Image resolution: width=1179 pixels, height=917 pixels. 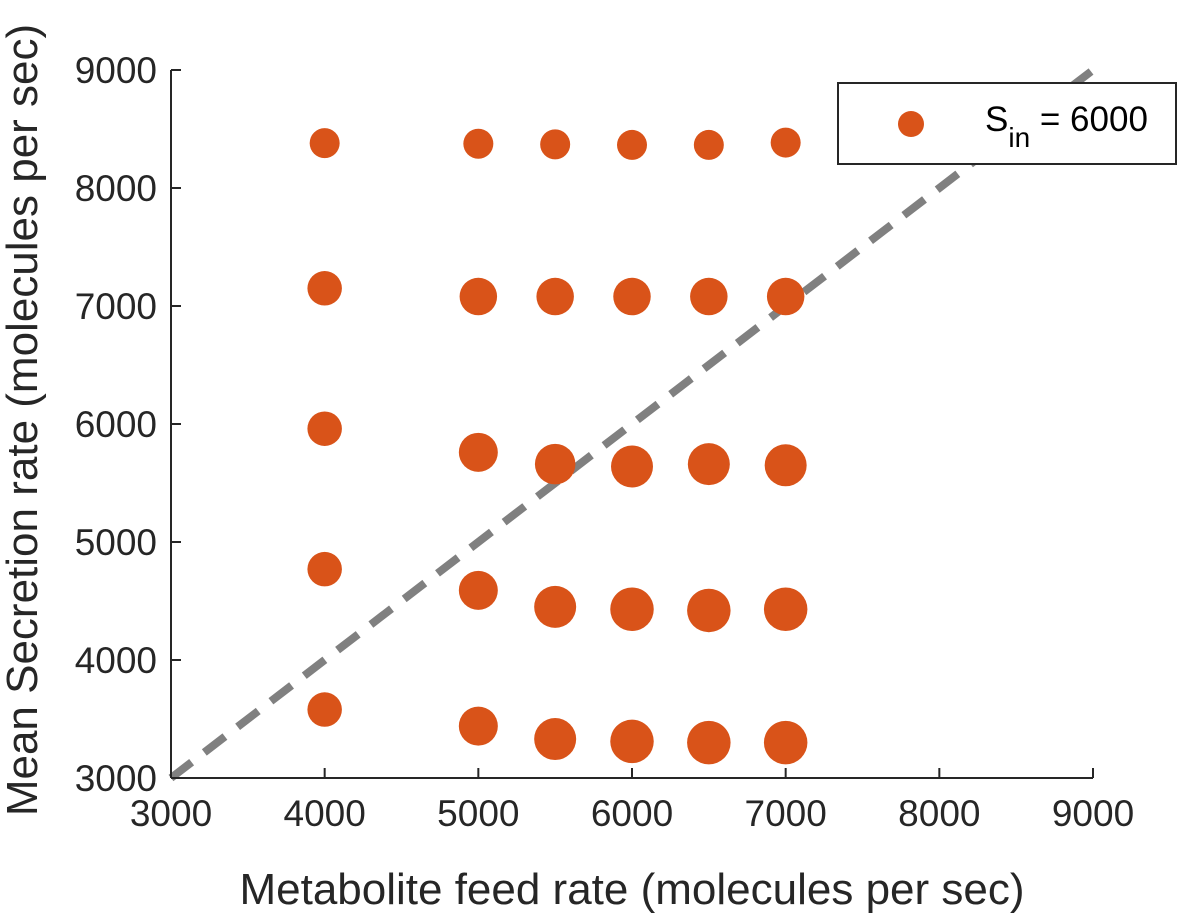 What do you see at coordinates (996, 119) in the screenshot?
I see `legend-label-main: S` at bounding box center [996, 119].